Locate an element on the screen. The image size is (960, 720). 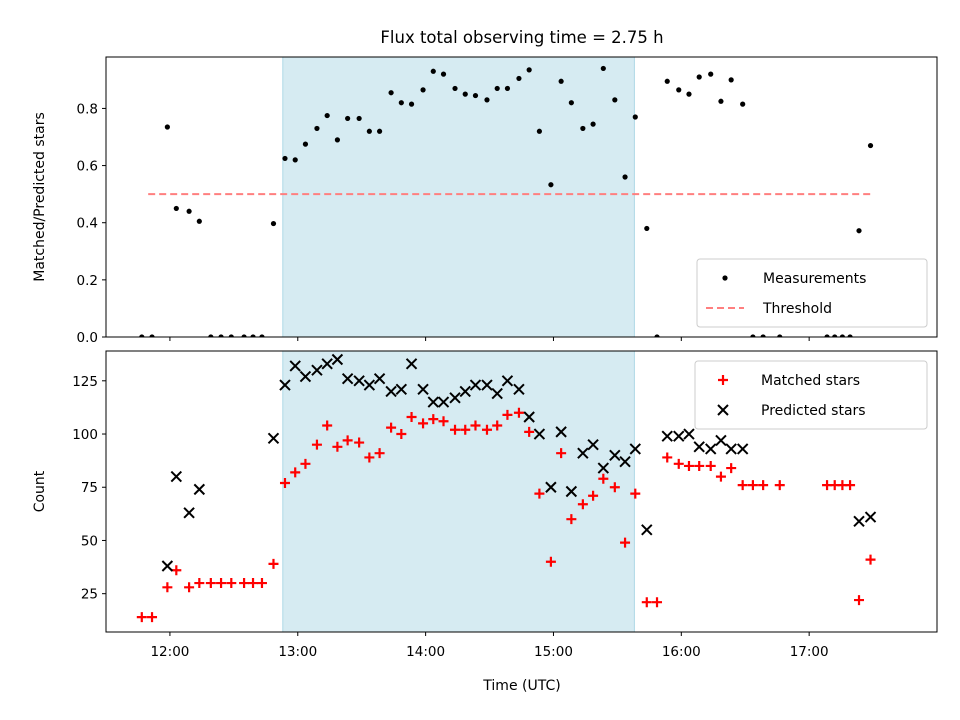
x-tick-label: 15:00 is located at coordinates (553, 652).